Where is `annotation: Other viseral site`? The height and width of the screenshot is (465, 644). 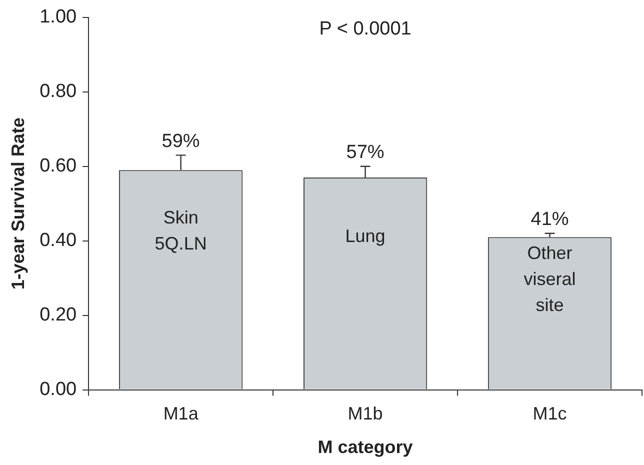 annotation: Other viseral site is located at coordinates (550, 278).